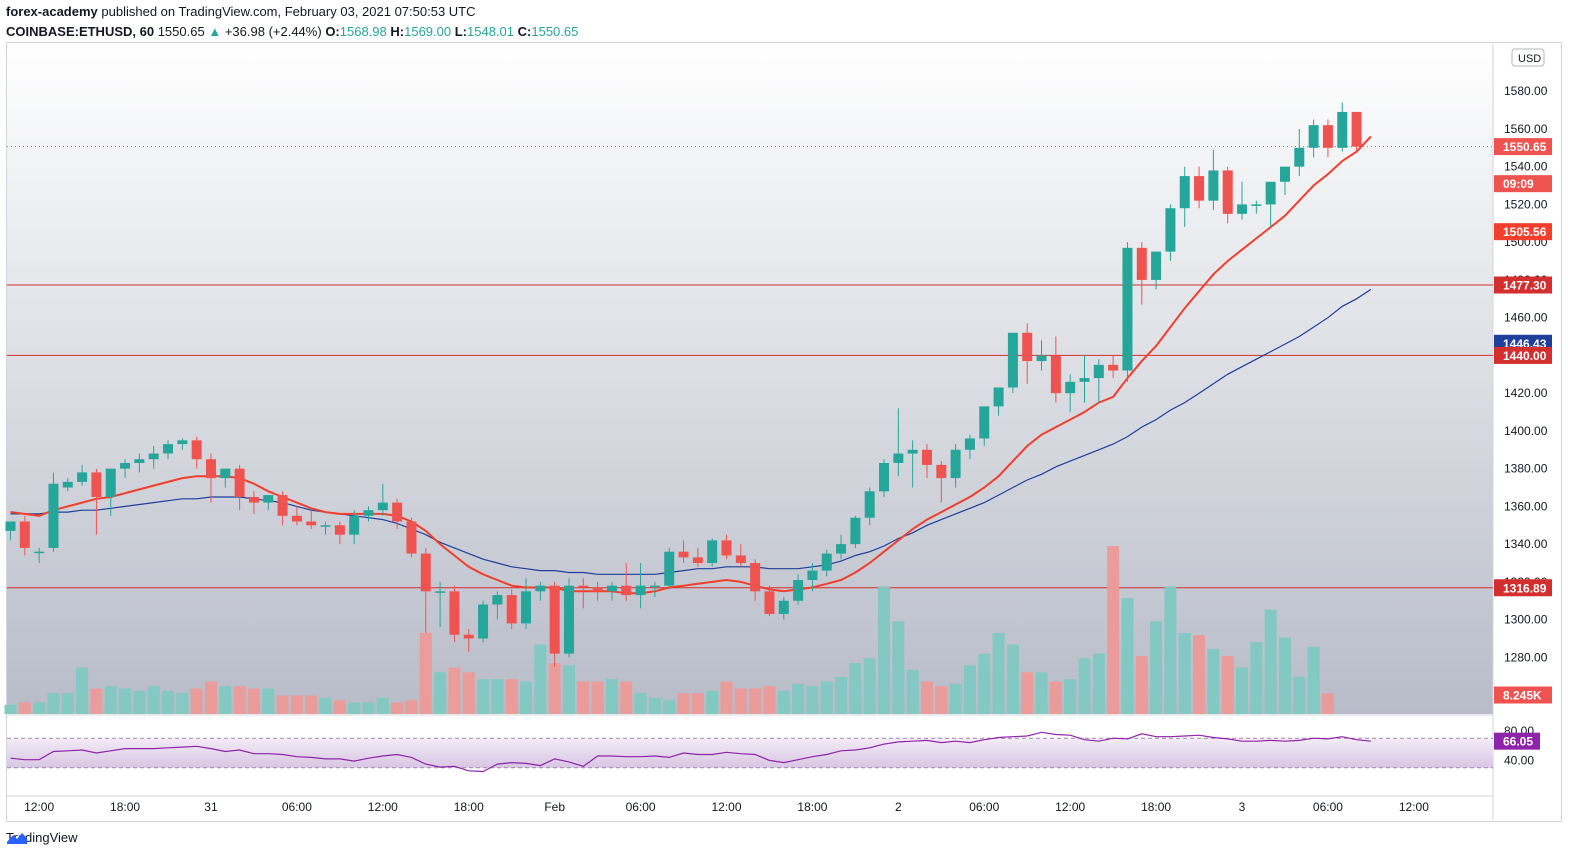 This screenshot has height=868, width=1588. Describe the element at coordinates (52, 11) in the screenshot. I see `publisher-name: forex-academy` at that location.